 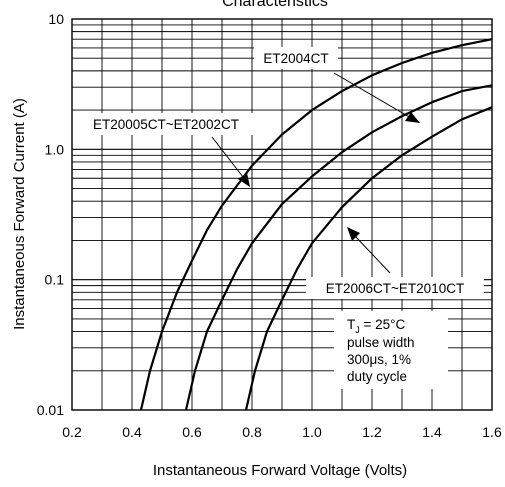 I want to click on annotation-et2004ct-arrowhead, so click(x=412, y=117).